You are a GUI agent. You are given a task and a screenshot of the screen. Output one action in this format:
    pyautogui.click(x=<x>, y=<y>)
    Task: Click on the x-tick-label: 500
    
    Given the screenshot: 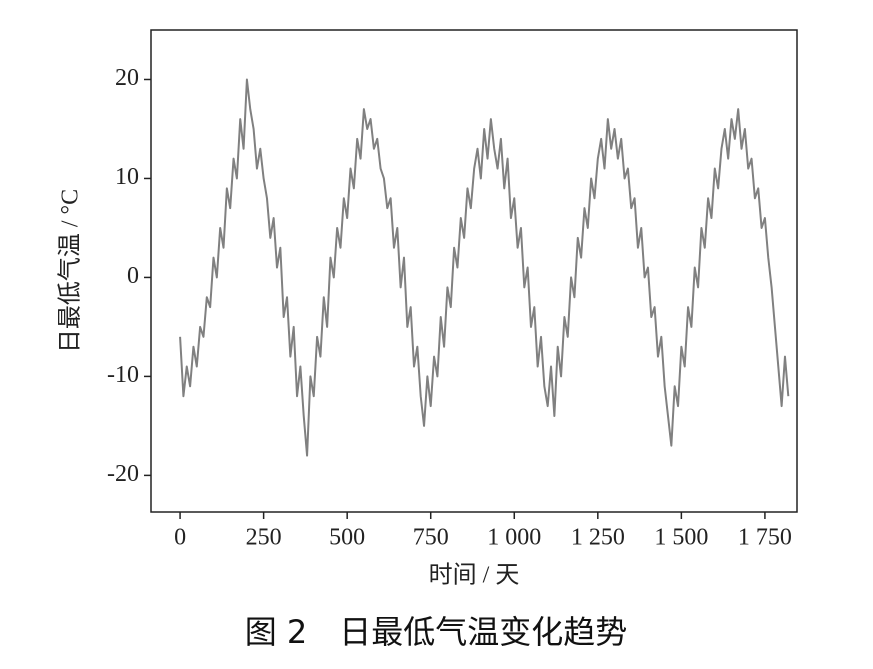 What is the action you would take?
    pyautogui.click(x=347, y=538)
    